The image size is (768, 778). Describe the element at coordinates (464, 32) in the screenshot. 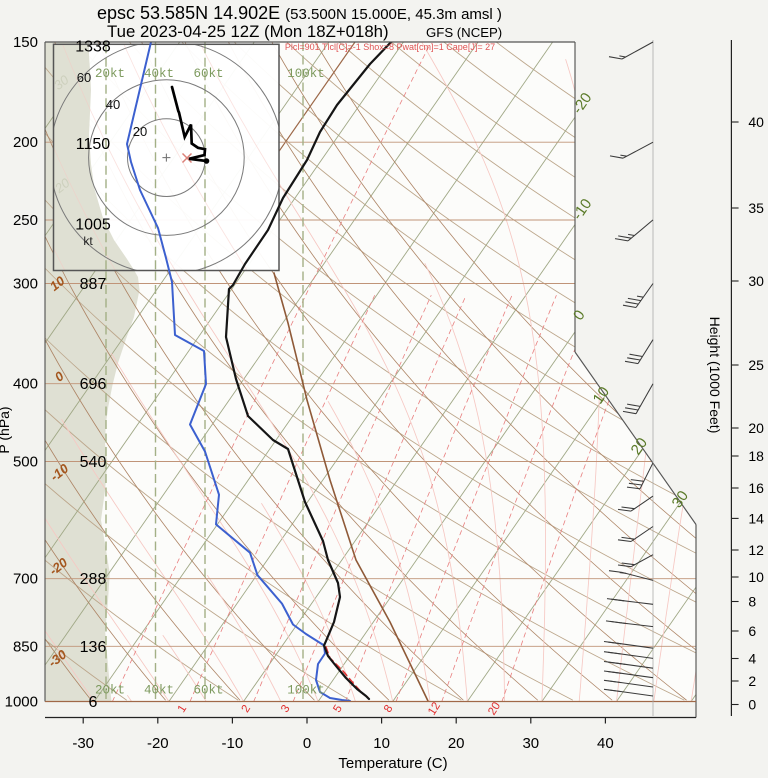

I see `svg-text: GFS (NCEP)` at that location.